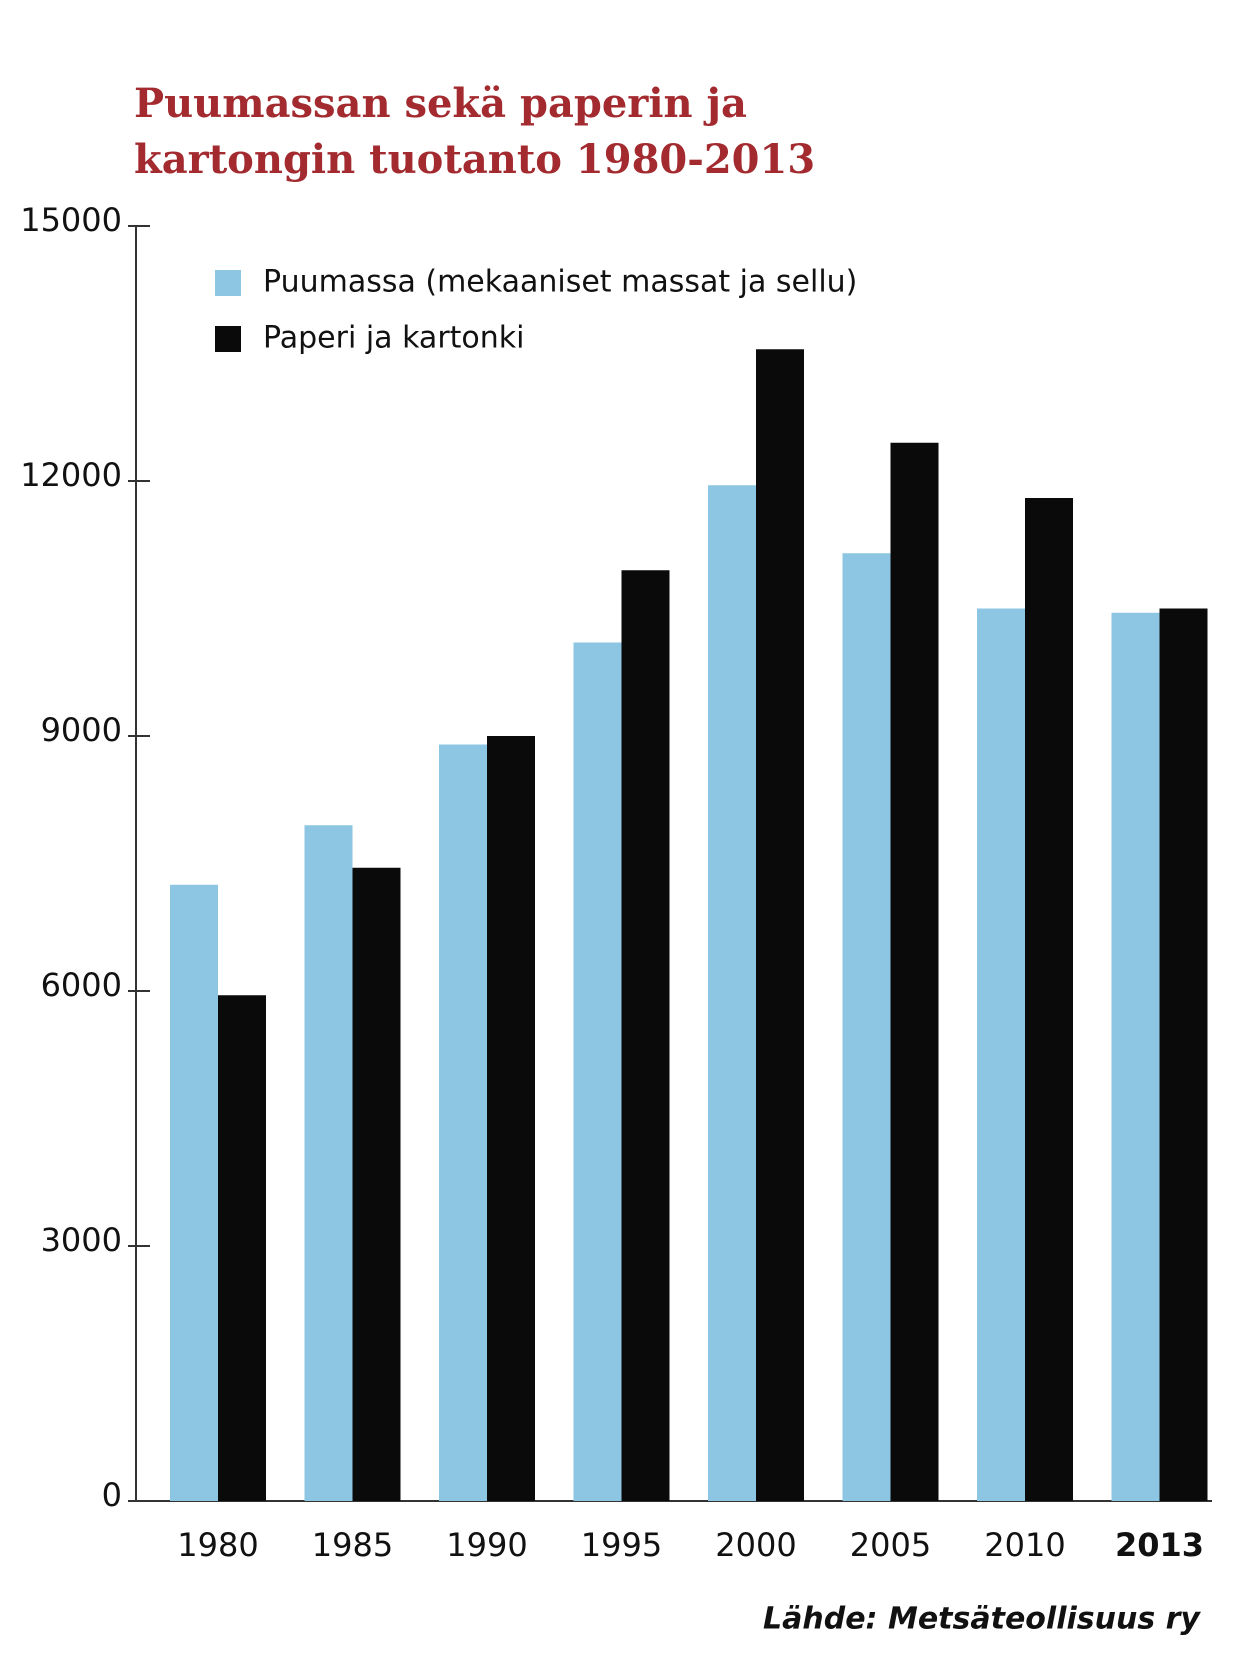 This screenshot has height=1653, width=1240. I want to click on x-tick-label: 1980, so click(217, 1545).